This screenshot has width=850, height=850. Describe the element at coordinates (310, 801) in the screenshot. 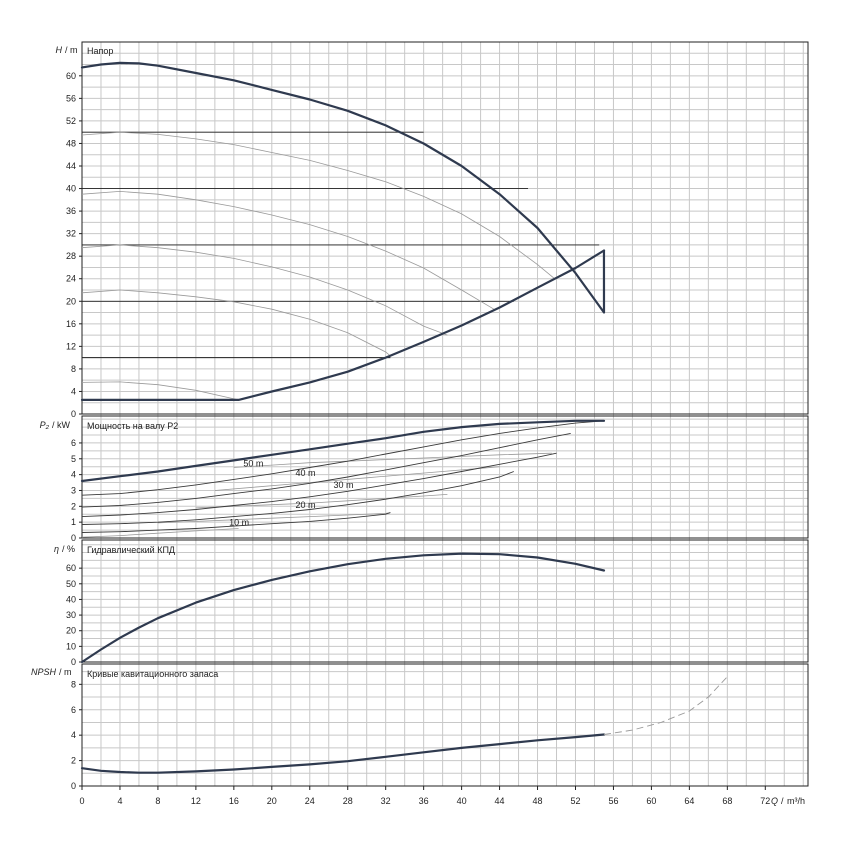

I see `x-tick-label: 24` at that location.